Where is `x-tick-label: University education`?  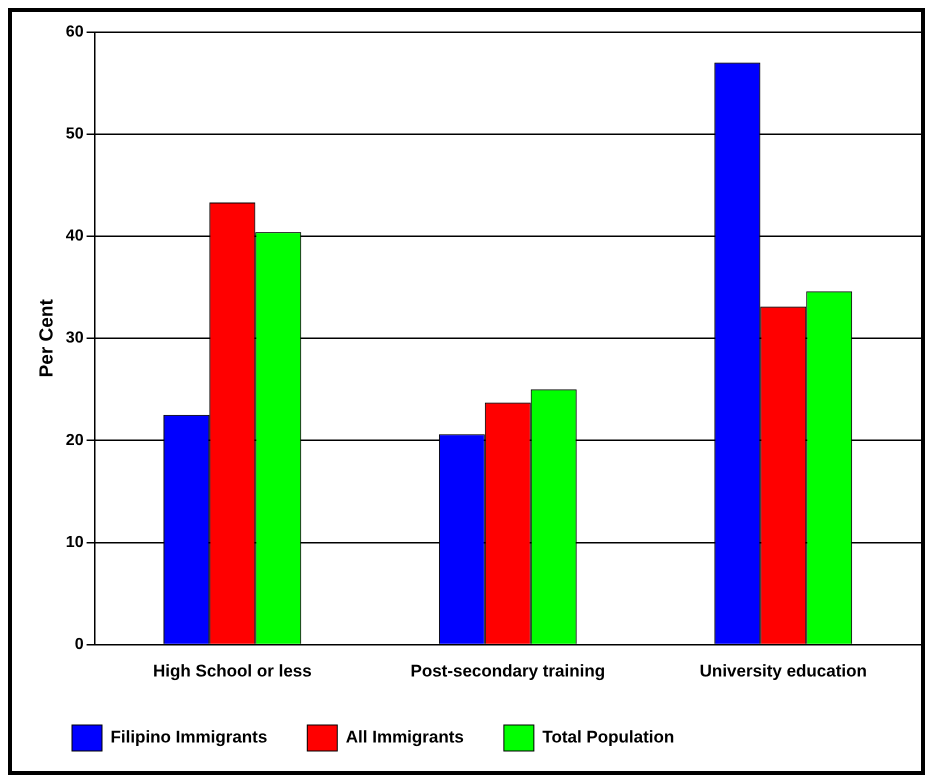
x-tick-label: University education is located at coordinates (783, 670).